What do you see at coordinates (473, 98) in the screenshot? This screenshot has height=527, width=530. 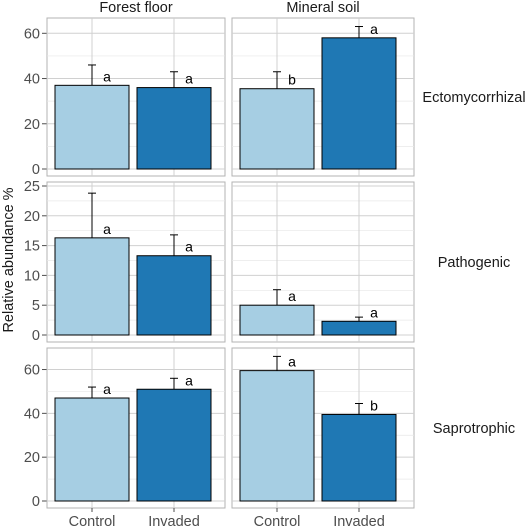 I see `row-label-0: Ectomycorrhizal` at bounding box center [473, 98].